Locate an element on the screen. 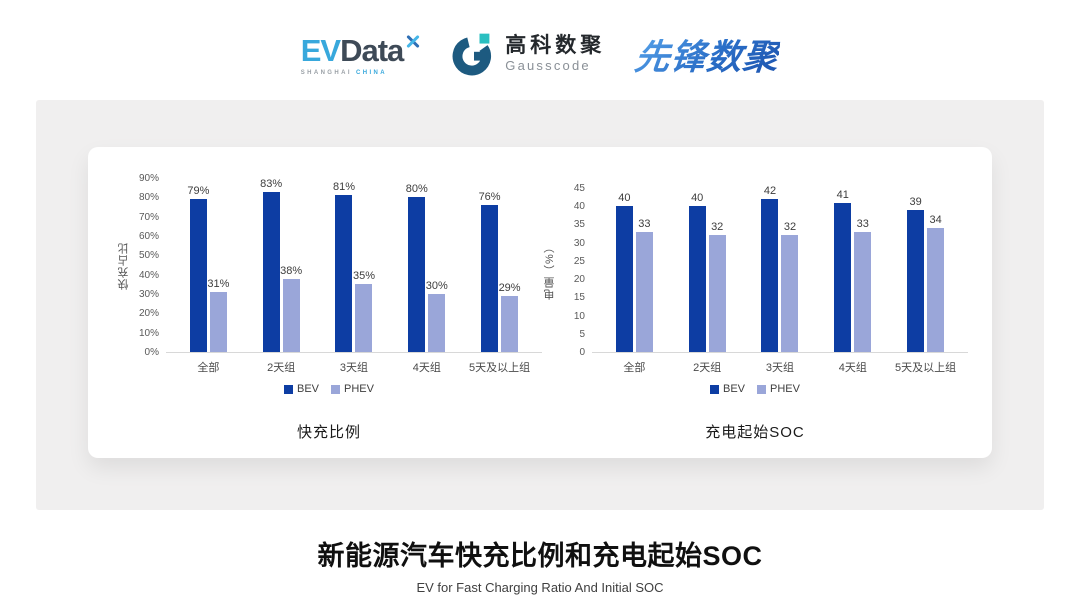 This screenshot has width=1080, height=608. bar-group: 39 34 is located at coordinates (926, 270).